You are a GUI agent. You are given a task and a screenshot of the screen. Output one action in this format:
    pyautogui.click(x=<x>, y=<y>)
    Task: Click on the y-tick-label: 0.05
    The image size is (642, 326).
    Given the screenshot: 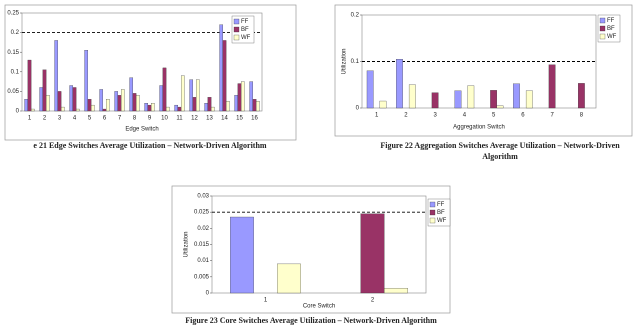 What is the action you would take?
    pyautogui.click(x=13, y=92)
    